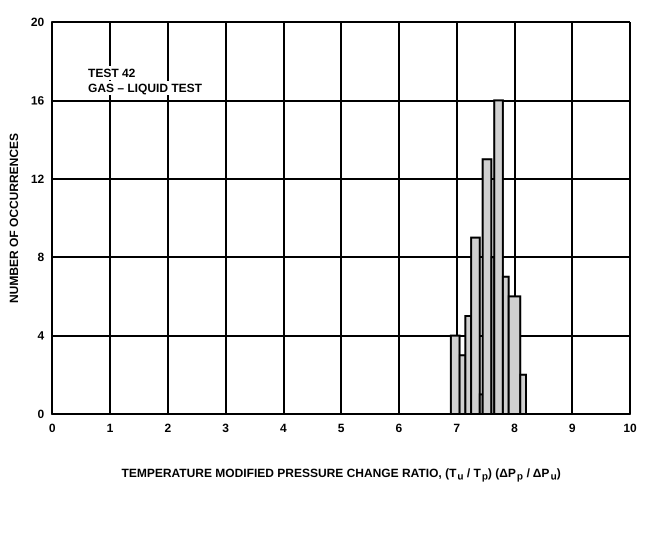 The image size is (654, 547). I want to click on x-tick-label: 2, so click(168, 428).